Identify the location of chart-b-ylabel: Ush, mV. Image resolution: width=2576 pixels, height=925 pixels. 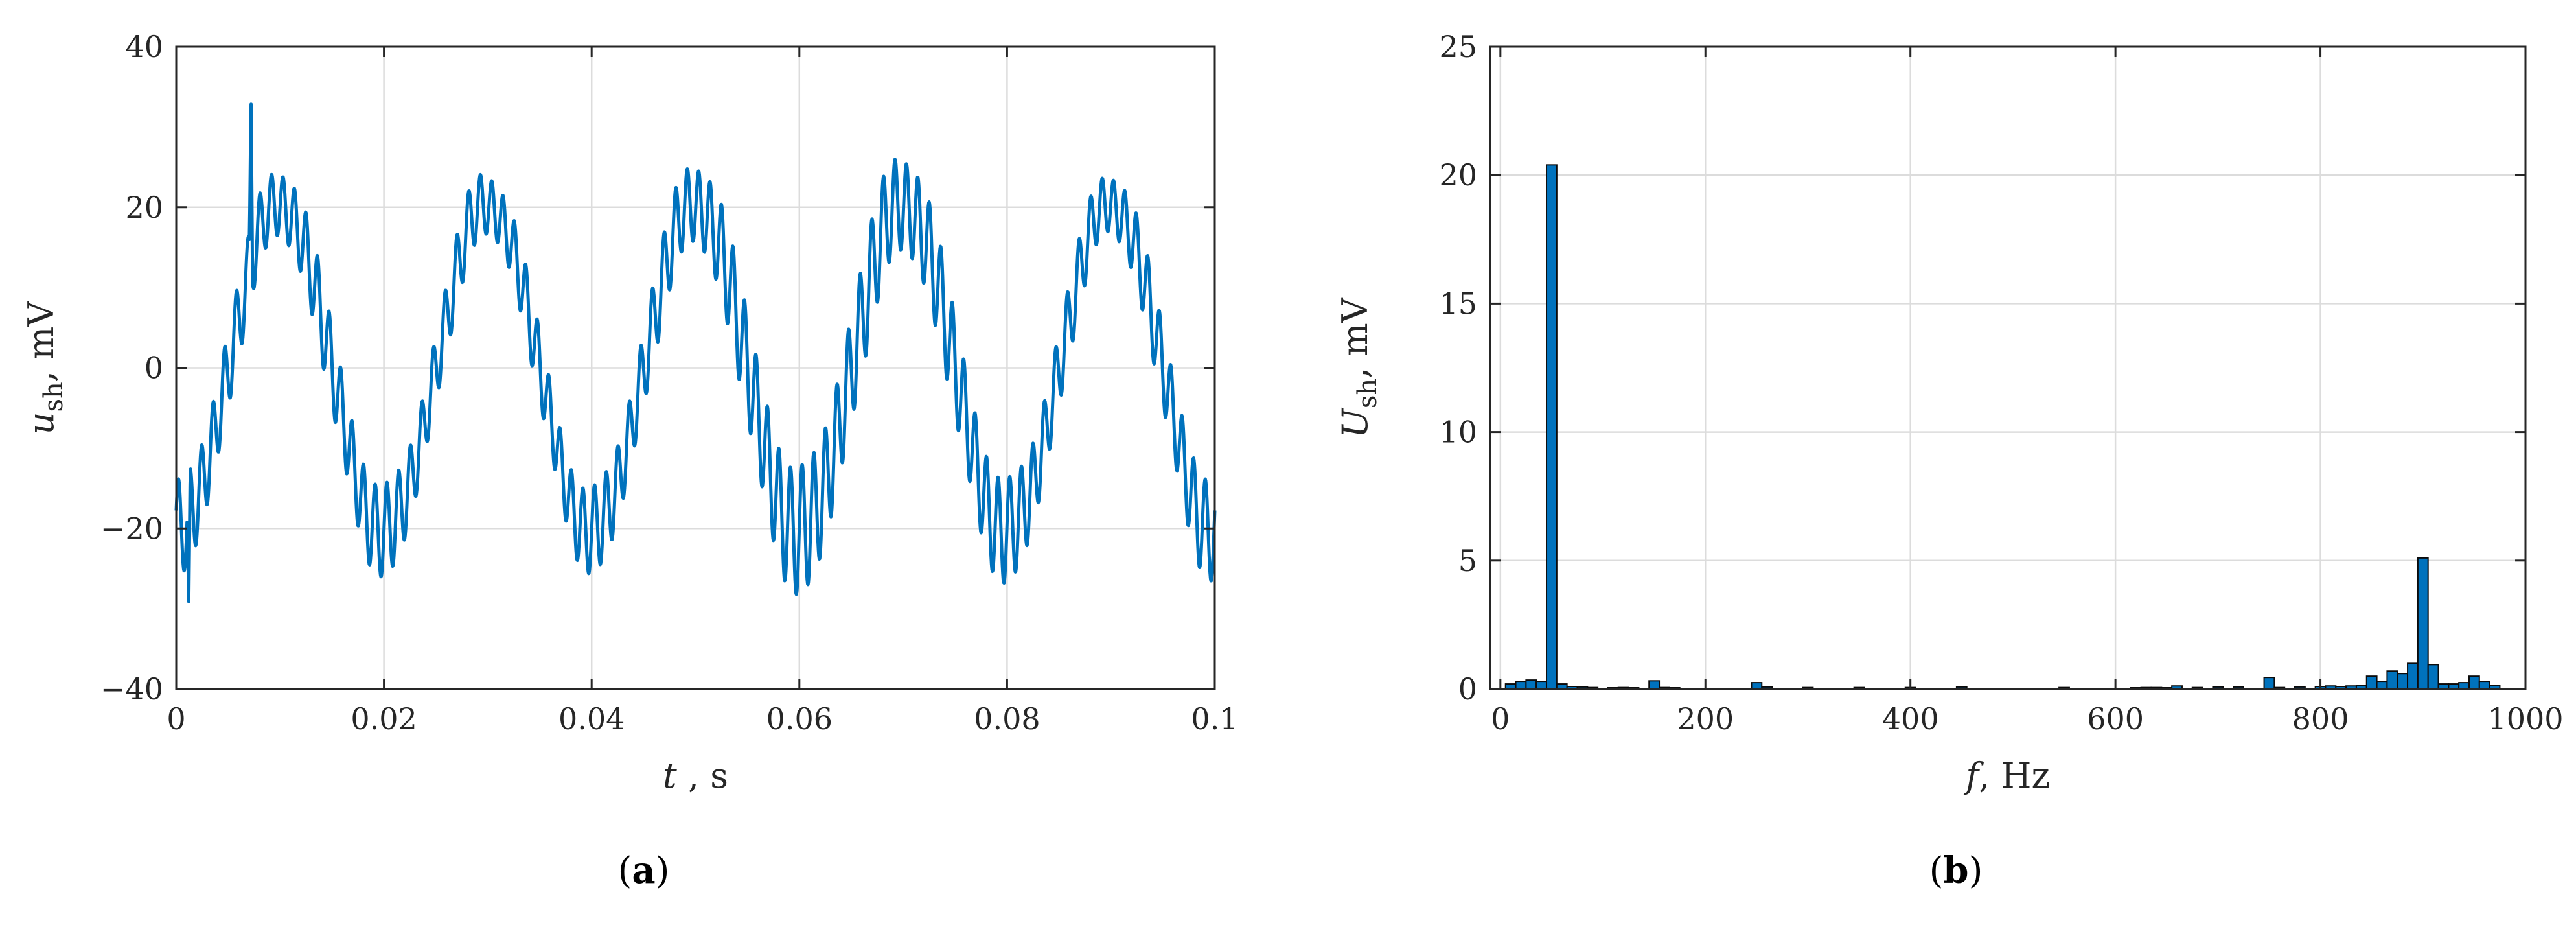
(1359, 367).